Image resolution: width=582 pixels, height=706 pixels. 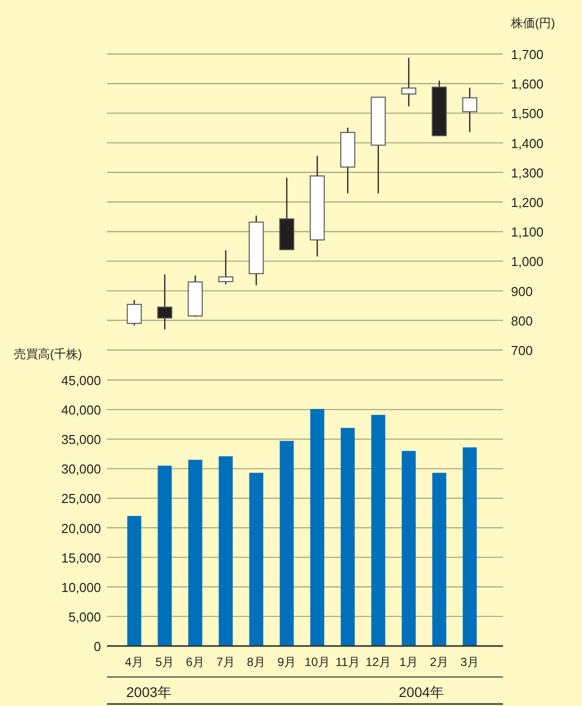 What do you see at coordinates (408, 662) in the screenshot?
I see `x-tick-label: 1月` at bounding box center [408, 662].